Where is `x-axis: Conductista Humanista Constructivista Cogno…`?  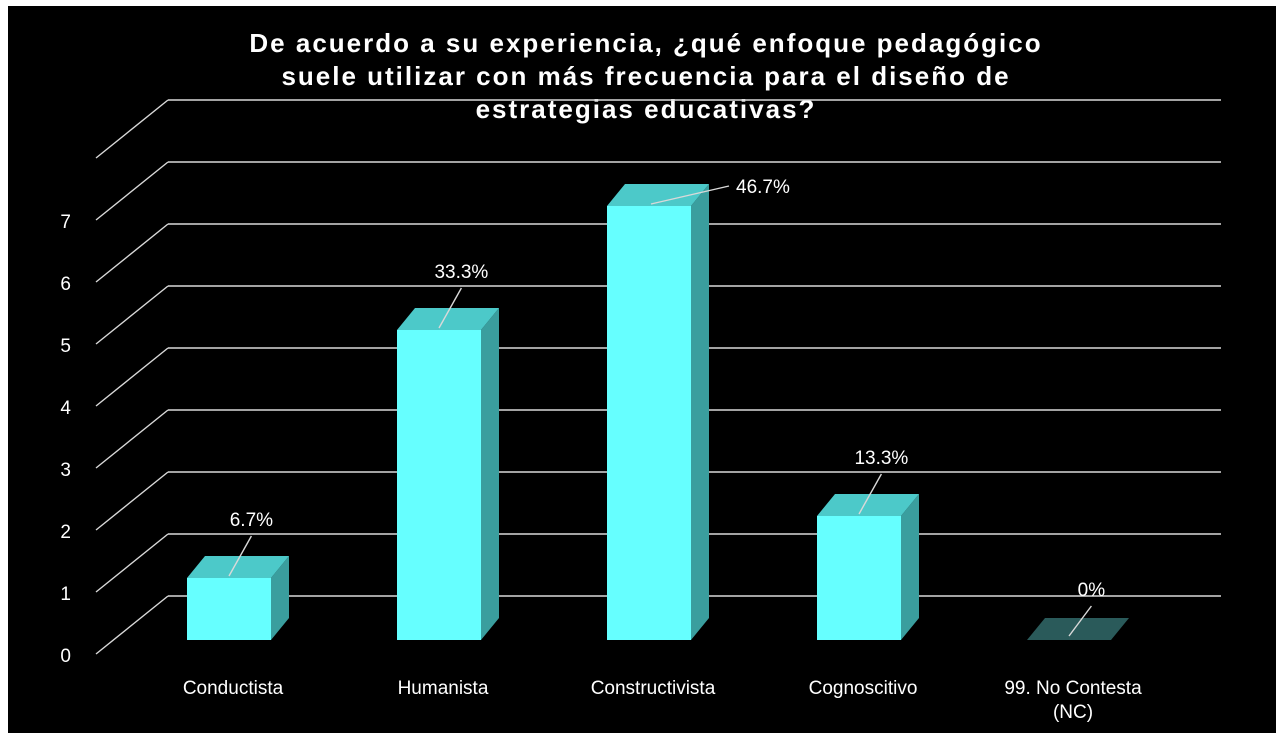
x-axis: Conductista Humanista Constructivista Cogno… is located at coordinates (662, 700).